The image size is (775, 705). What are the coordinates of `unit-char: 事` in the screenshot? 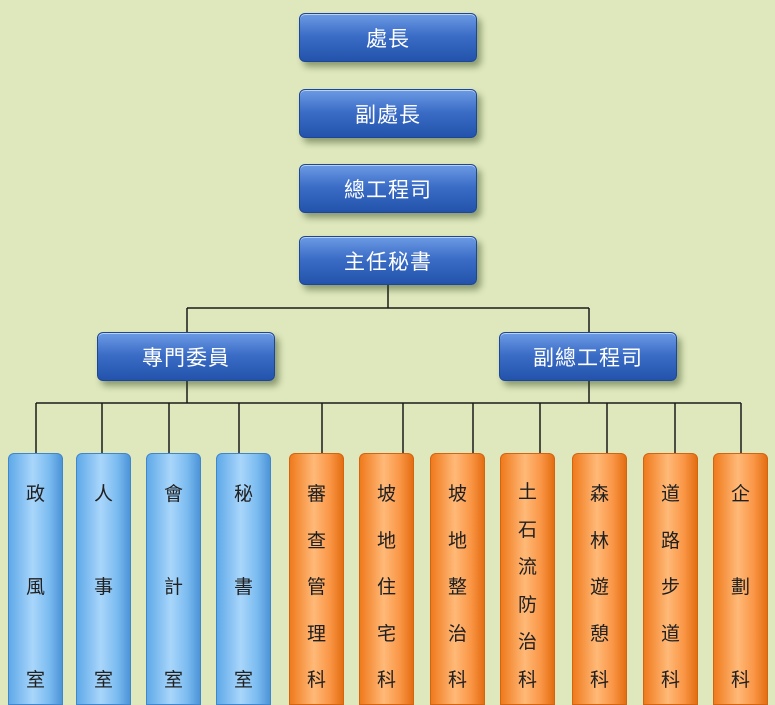 It's located at (103, 587).